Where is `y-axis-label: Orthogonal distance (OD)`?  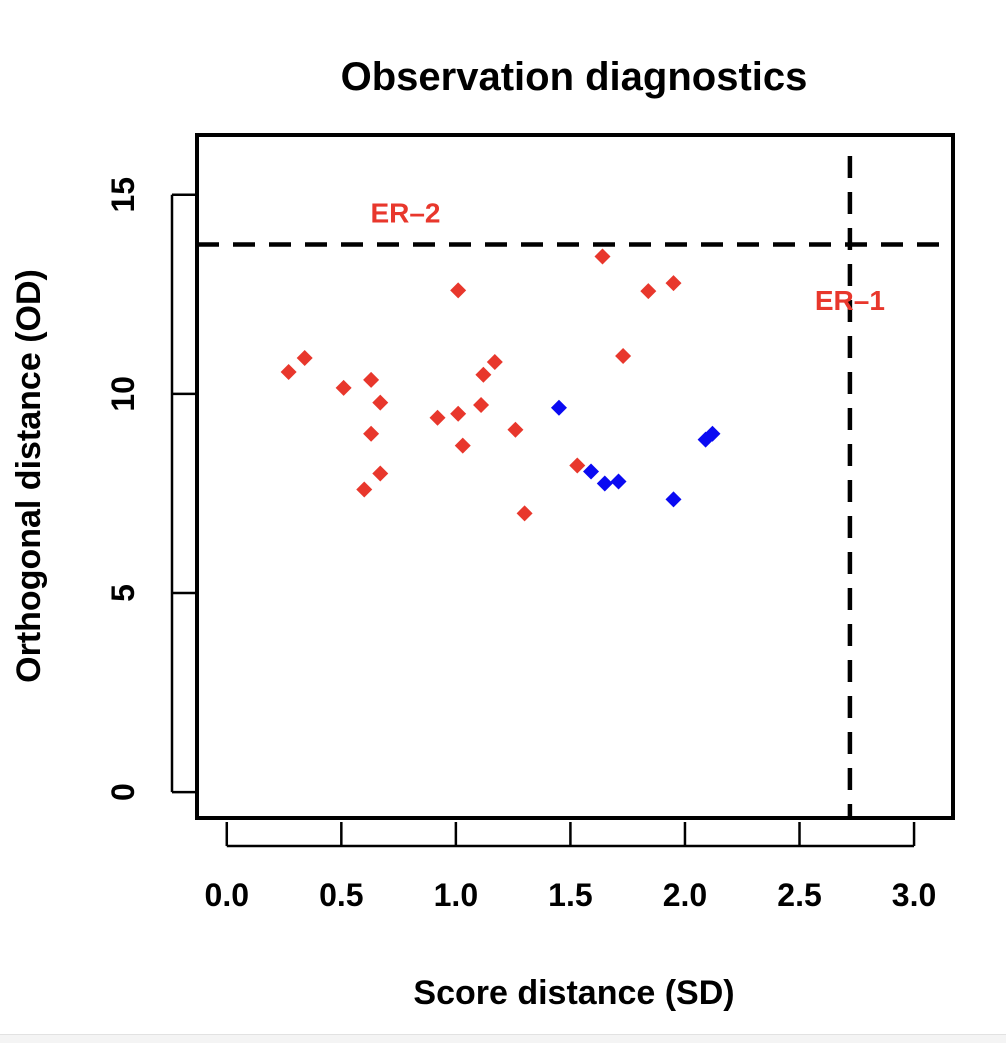
y-axis-label: Orthogonal distance (OD) is located at coordinates (29, 476).